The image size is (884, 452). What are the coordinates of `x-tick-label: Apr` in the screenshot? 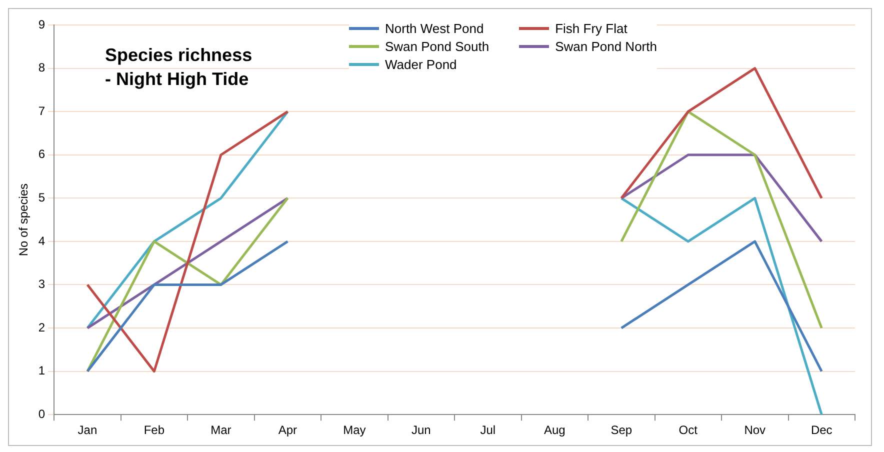 It's located at (288, 430).